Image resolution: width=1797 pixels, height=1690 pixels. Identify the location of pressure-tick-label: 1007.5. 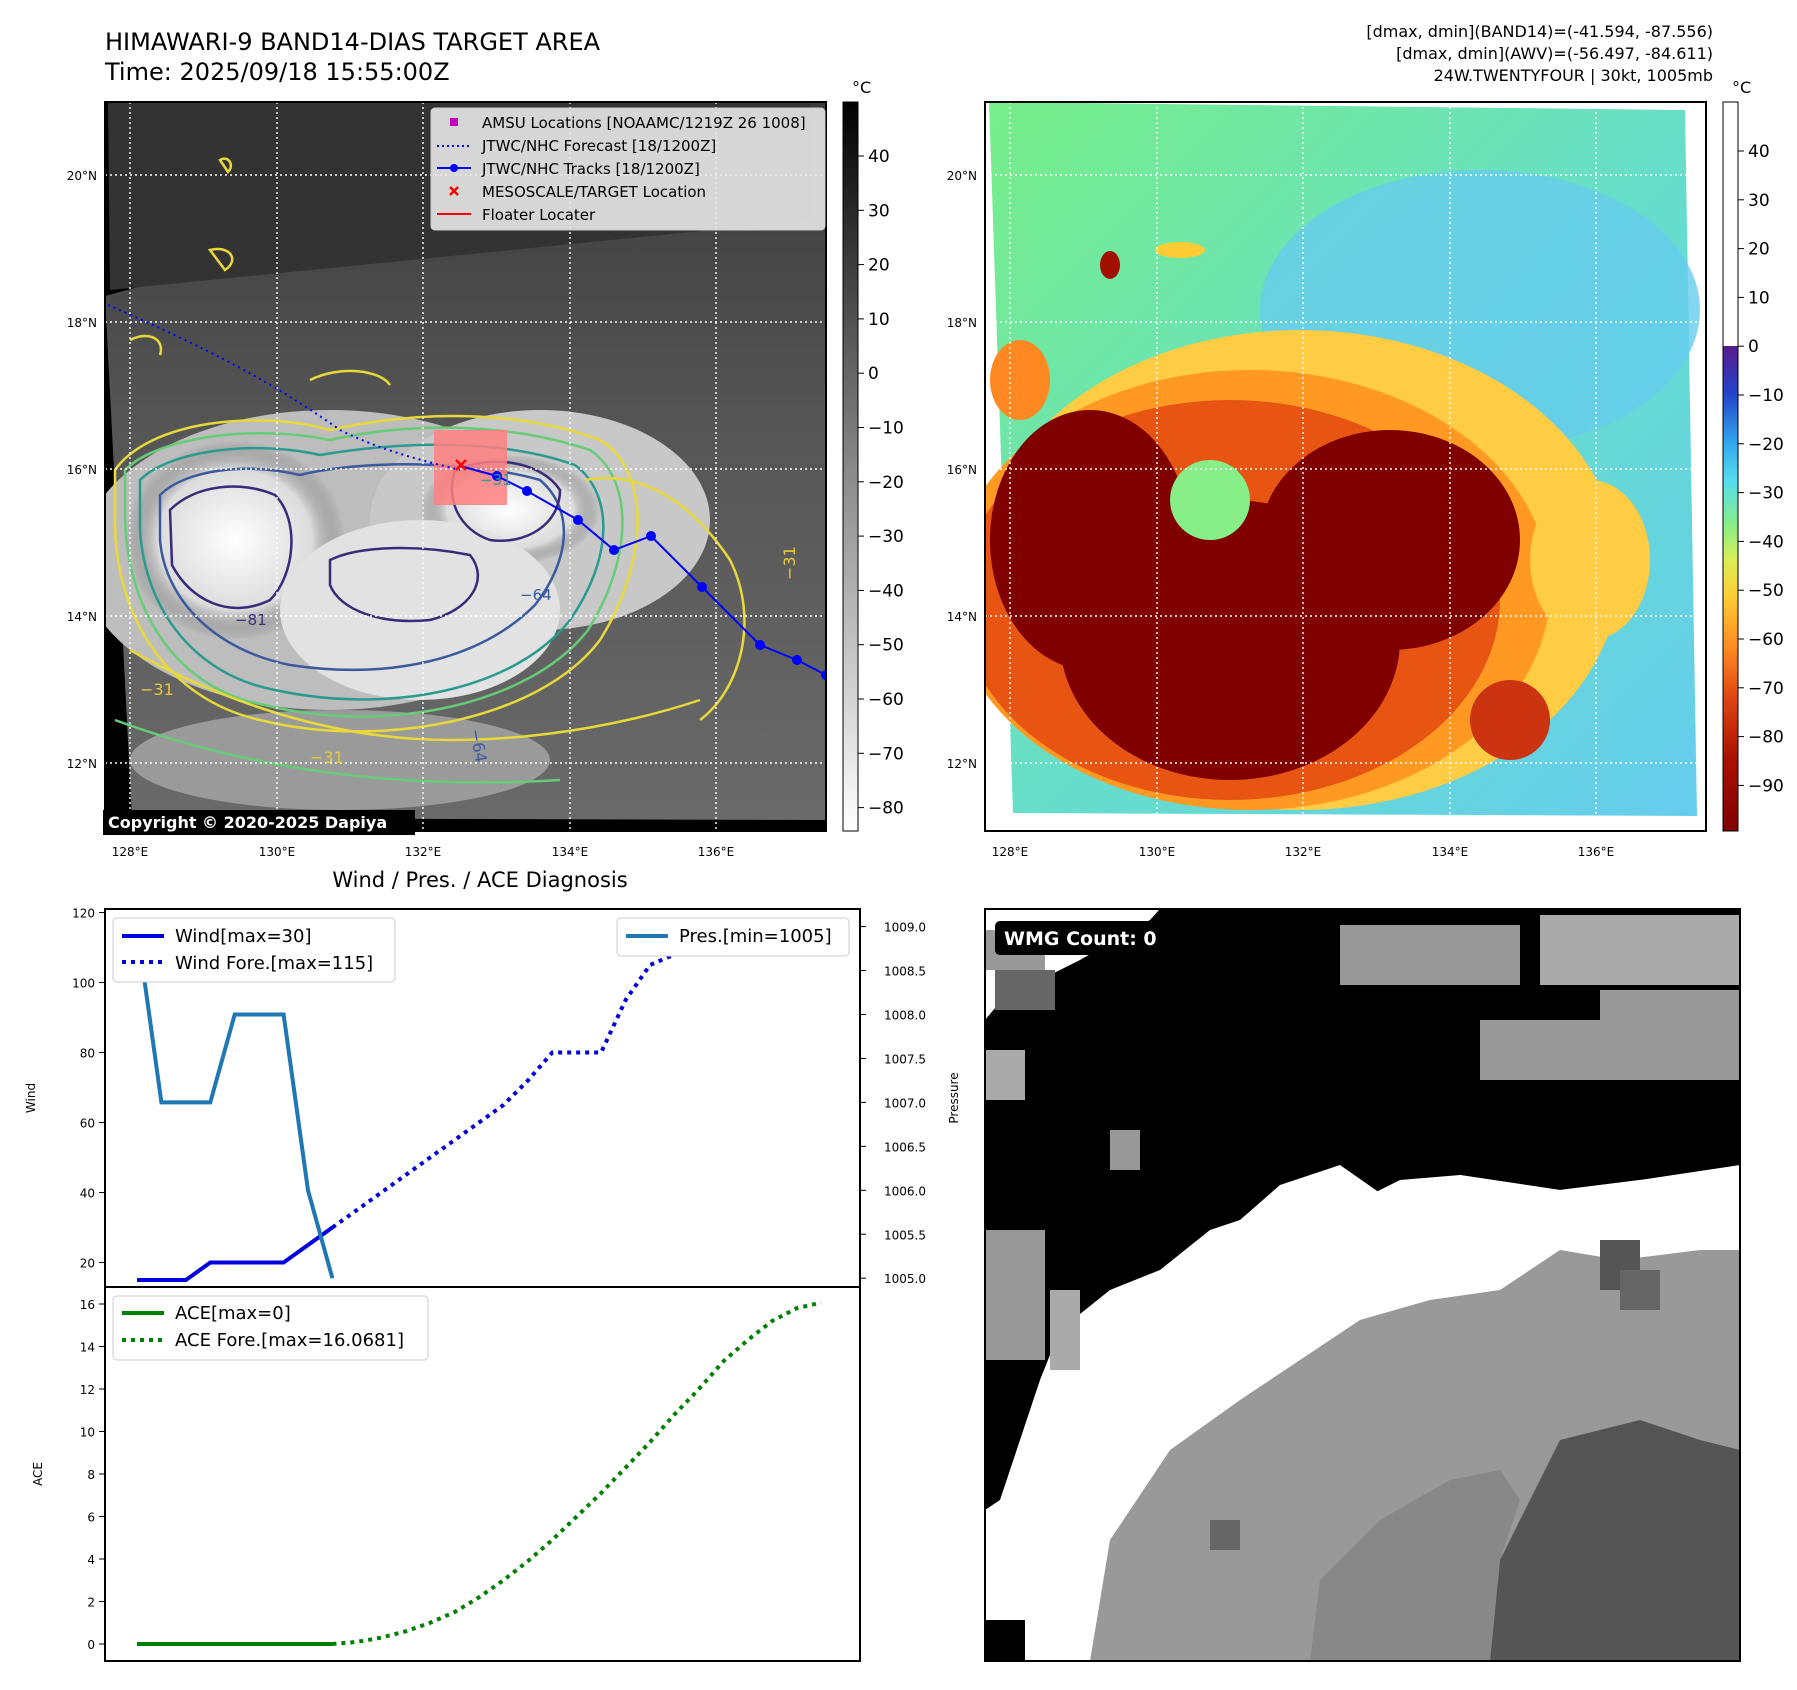
(905, 1059).